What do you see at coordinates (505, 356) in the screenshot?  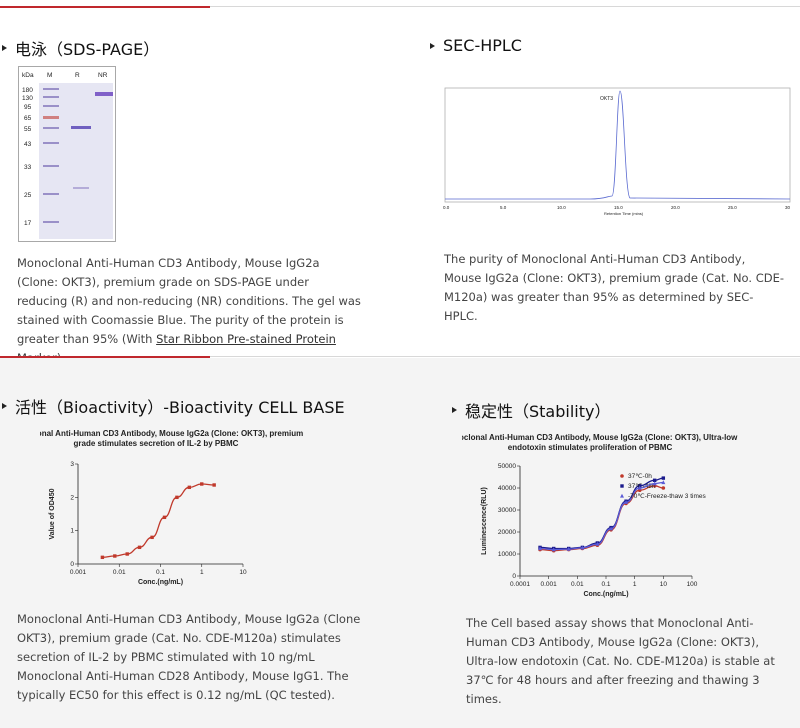 I see `middle-divider` at bounding box center [505, 356].